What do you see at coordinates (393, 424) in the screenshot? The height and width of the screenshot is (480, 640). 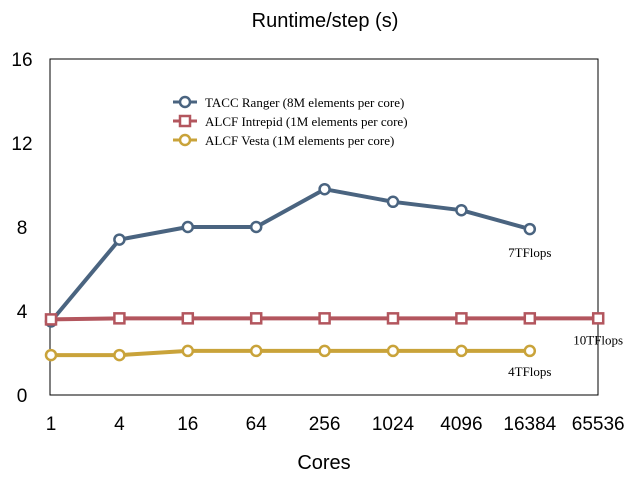 I see `x-tick-label: 1024` at bounding box center [393, 424].